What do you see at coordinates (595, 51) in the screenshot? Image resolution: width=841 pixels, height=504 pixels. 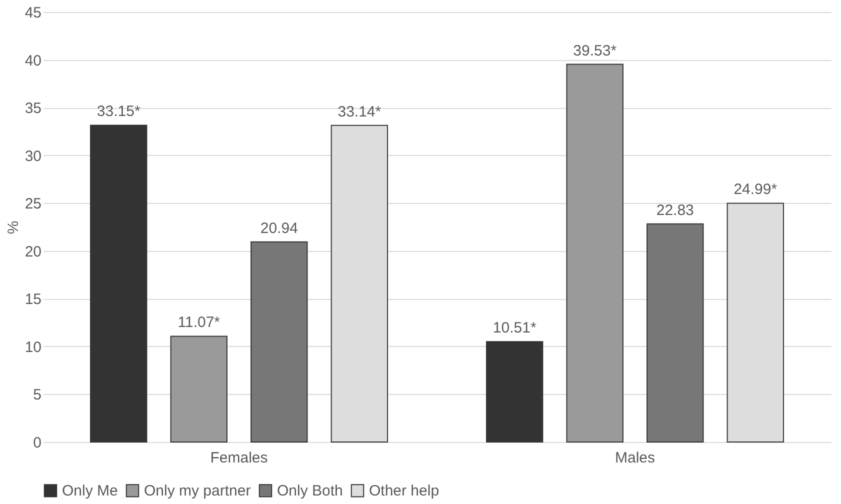 I see `data-label: 39.53*` at bounding box center [595, 51].